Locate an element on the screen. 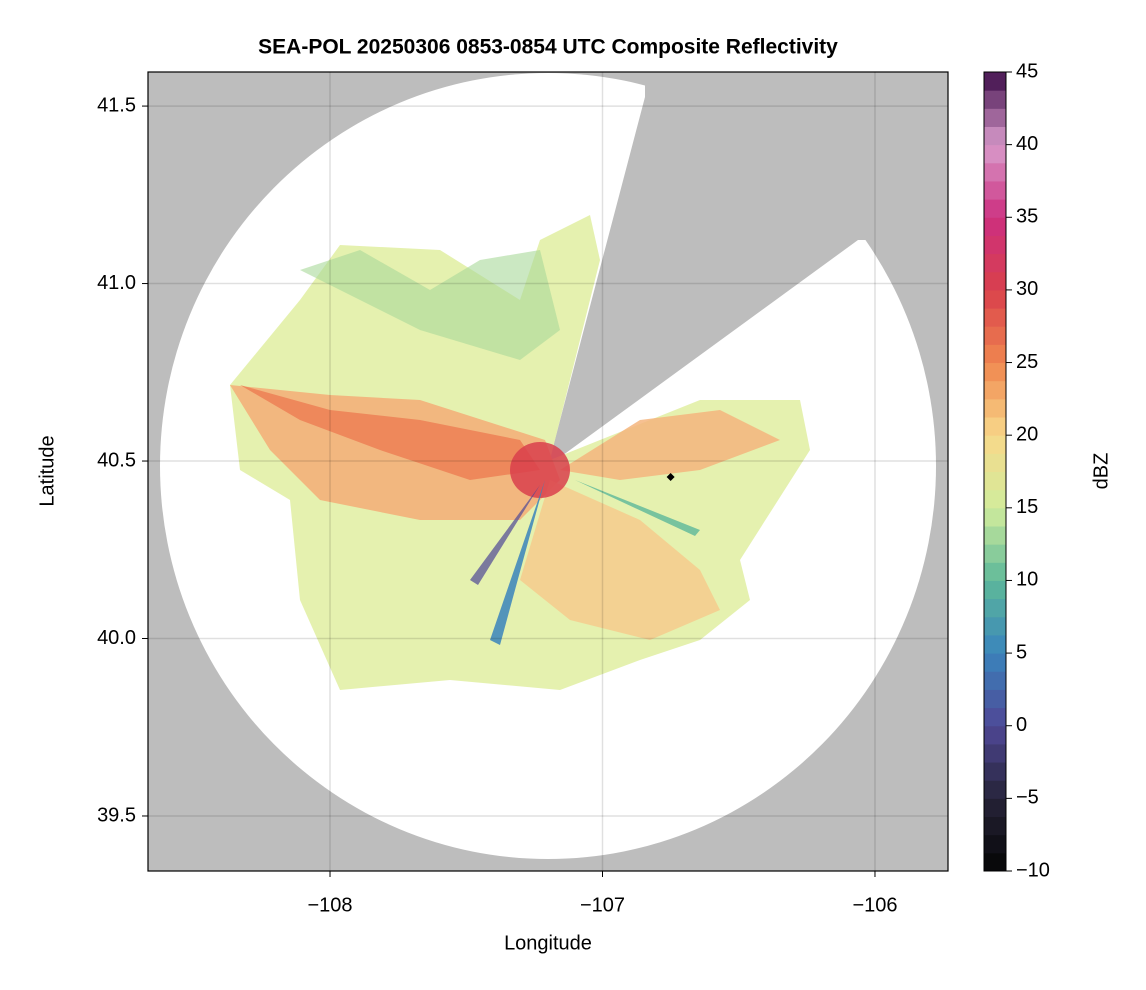 The width and height of the screenshot is (1146, 990). y-axis-label: Latitude is located at coordinates (47, 470).